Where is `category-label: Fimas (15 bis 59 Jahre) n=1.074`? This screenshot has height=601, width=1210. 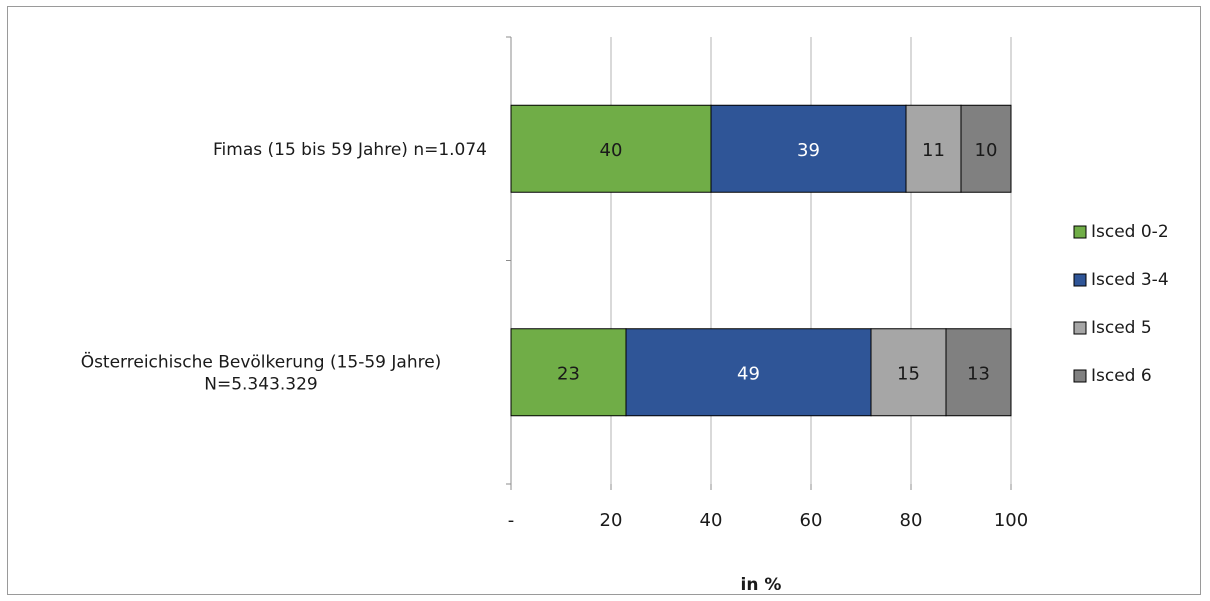
category-label: Fimas (15 bis 59 Jahre) n=1.074 is located at coordinates (350, 150).